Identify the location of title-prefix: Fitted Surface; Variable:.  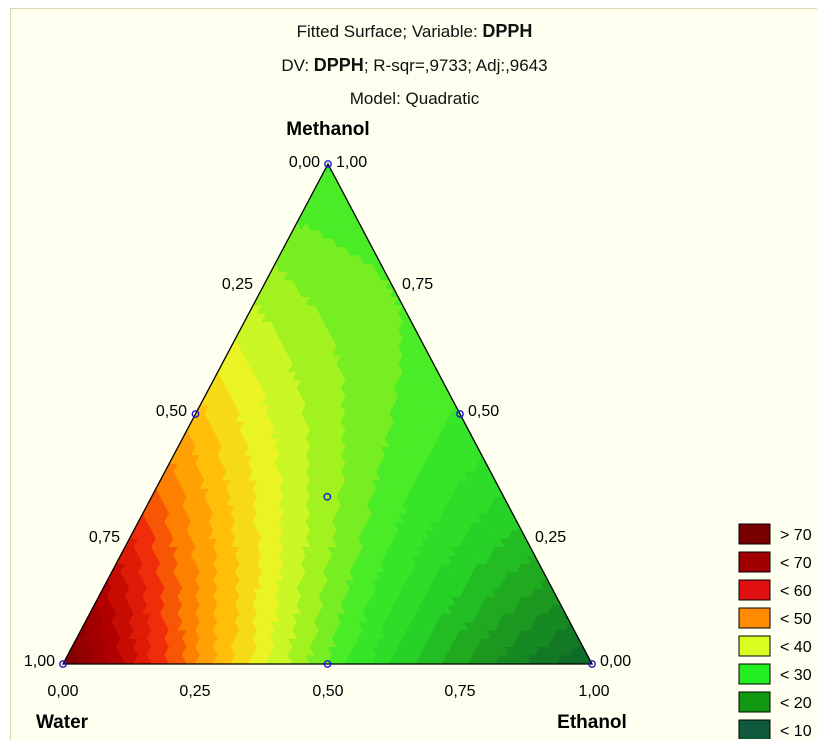
(389, 31).